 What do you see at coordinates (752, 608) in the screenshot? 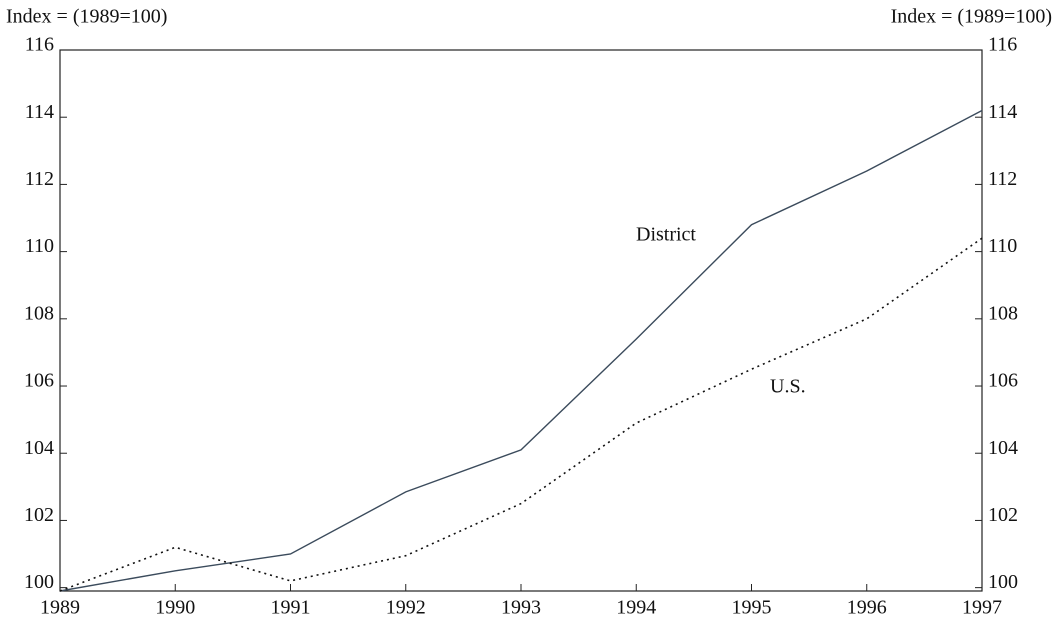
I see `x-tick-label: 1995` at bounding box center [752, 608].